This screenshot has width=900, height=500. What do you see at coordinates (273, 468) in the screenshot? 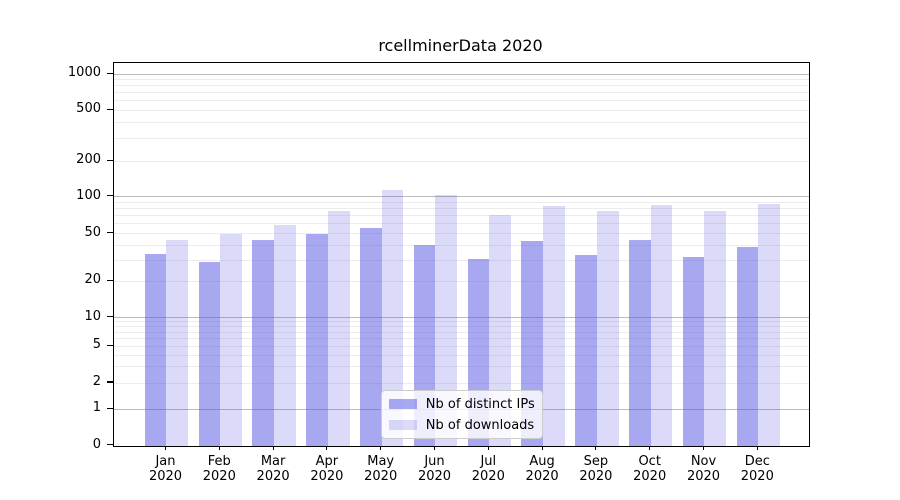
I see `x-axis-tick-label: Mar 2020` at bounding box center [273, 468].